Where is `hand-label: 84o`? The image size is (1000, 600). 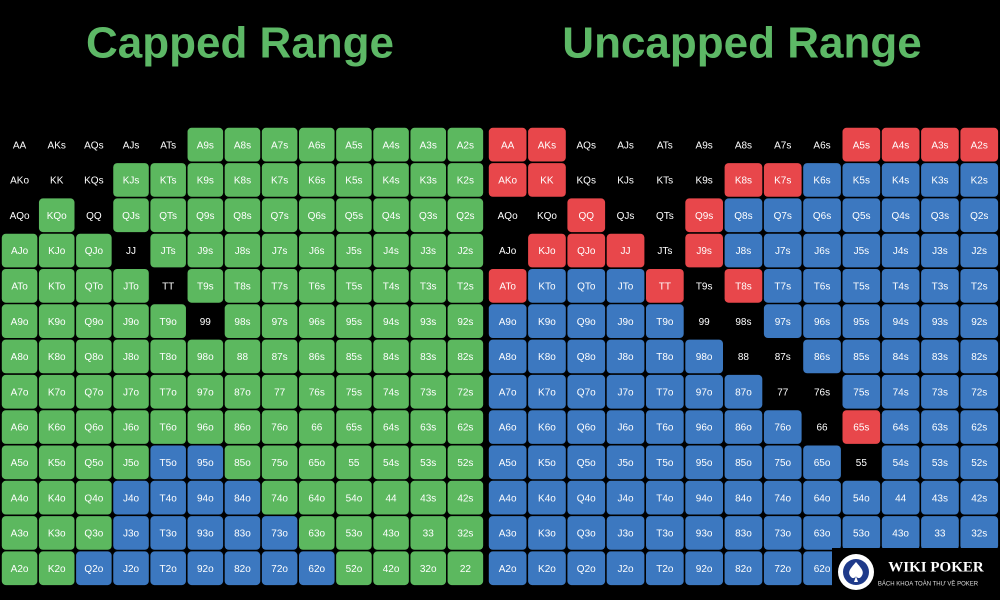 hand-label: 84o is located at coordinates (242, 498).